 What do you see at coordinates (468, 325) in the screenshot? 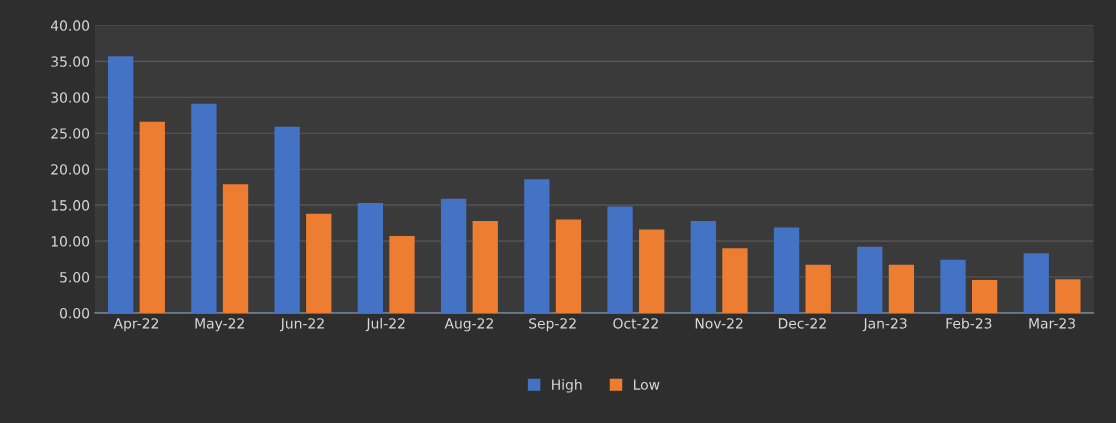
I see `x-tick-label: Aug-22` at bounding box center [468, 325].